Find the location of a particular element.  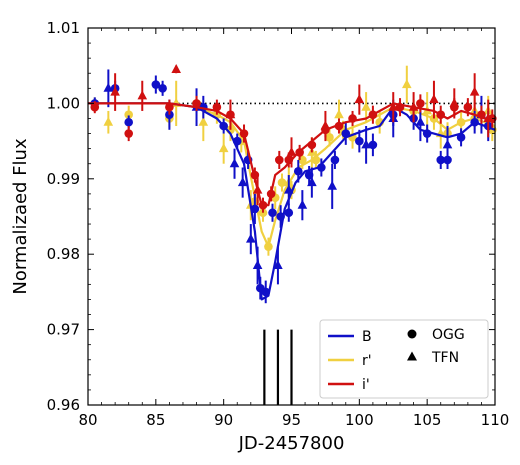

y-tick-label: 0.98 is located at coordinates (63, 254).